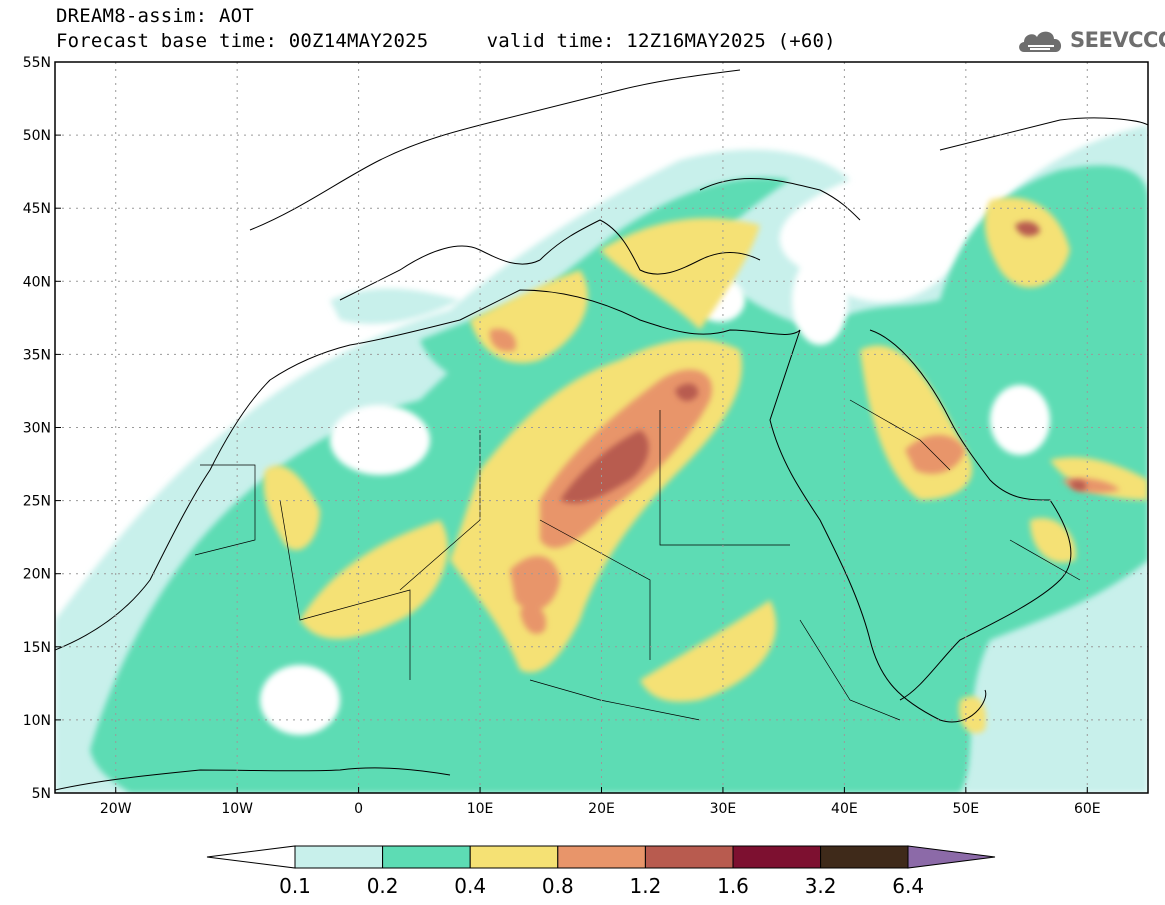 Image resolution: width=1165 pixels, height=905 pixels. I want to click on y-tick-label: 40N, so click(37, 282).